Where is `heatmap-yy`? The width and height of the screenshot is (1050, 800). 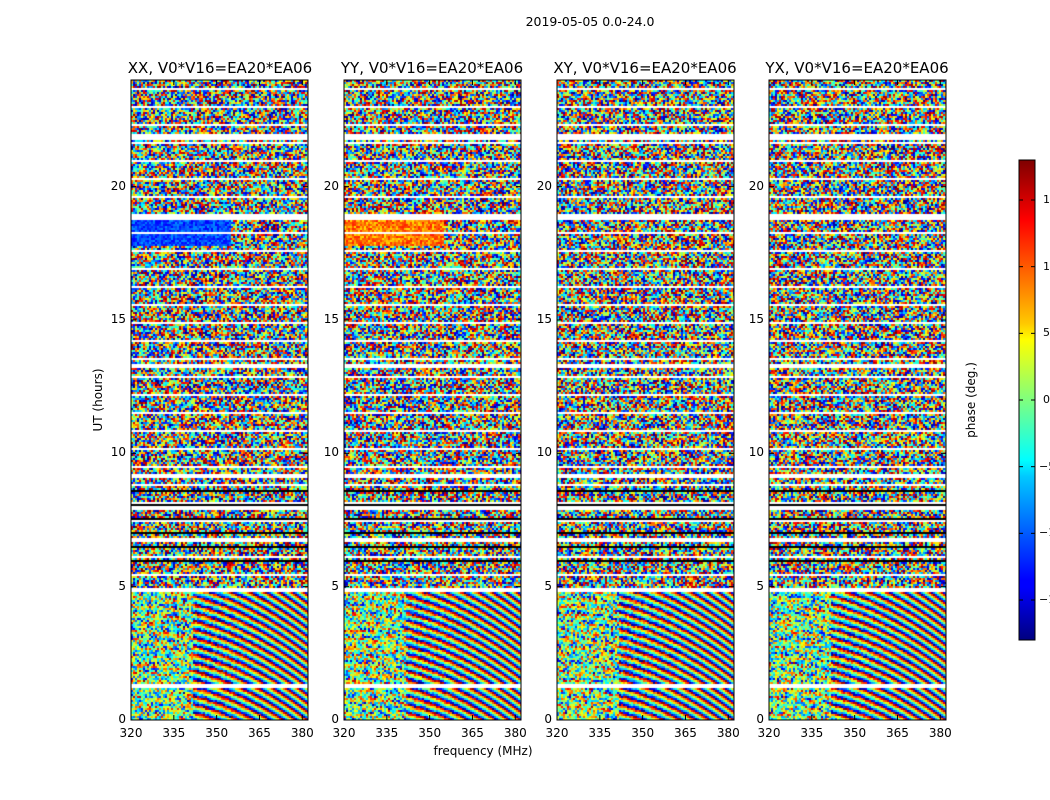 heatmap-yy is located at coordinates (432, 400).